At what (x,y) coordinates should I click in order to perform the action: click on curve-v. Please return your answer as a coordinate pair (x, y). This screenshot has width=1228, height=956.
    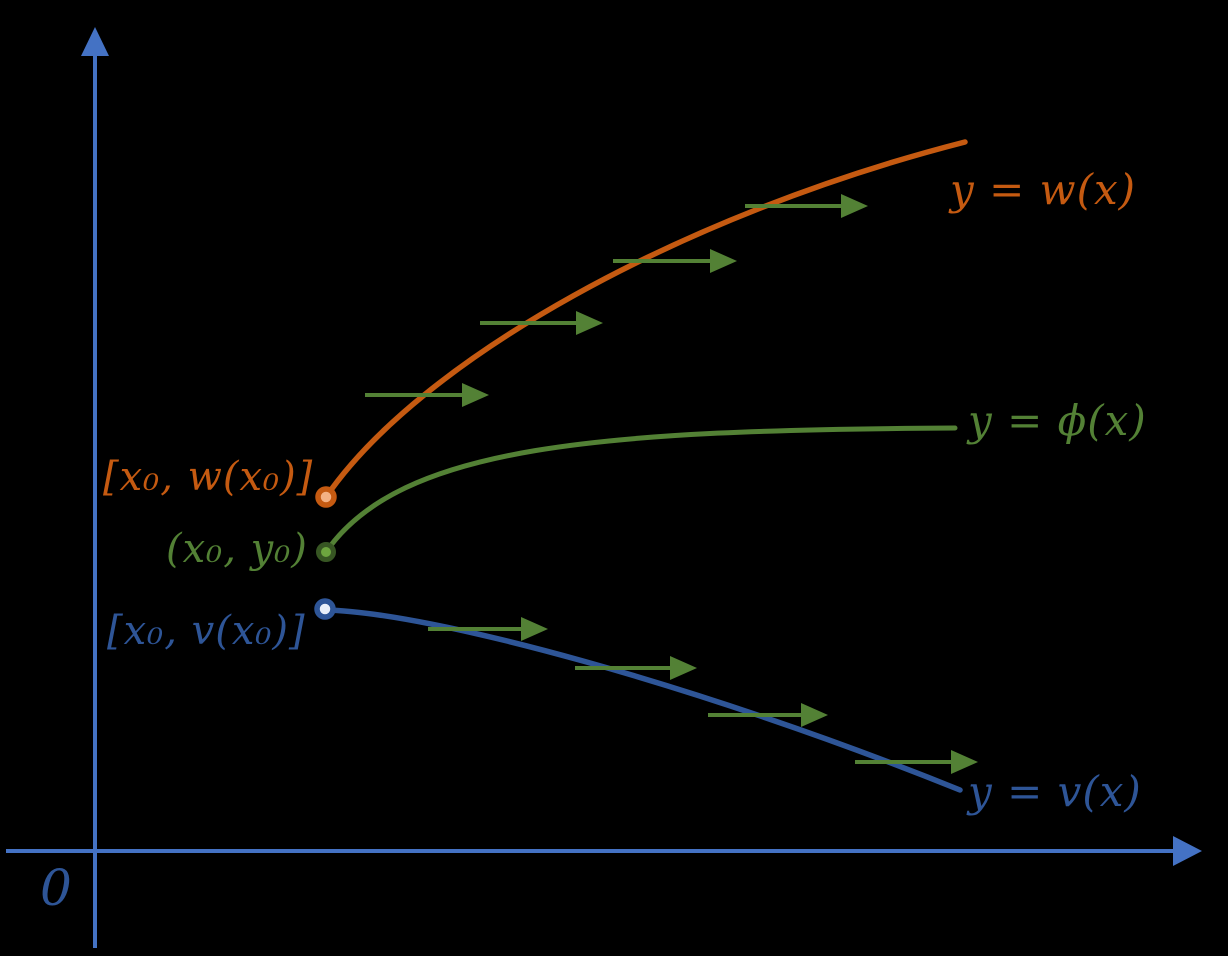
    Looking at the image, I should click on (642, 700).